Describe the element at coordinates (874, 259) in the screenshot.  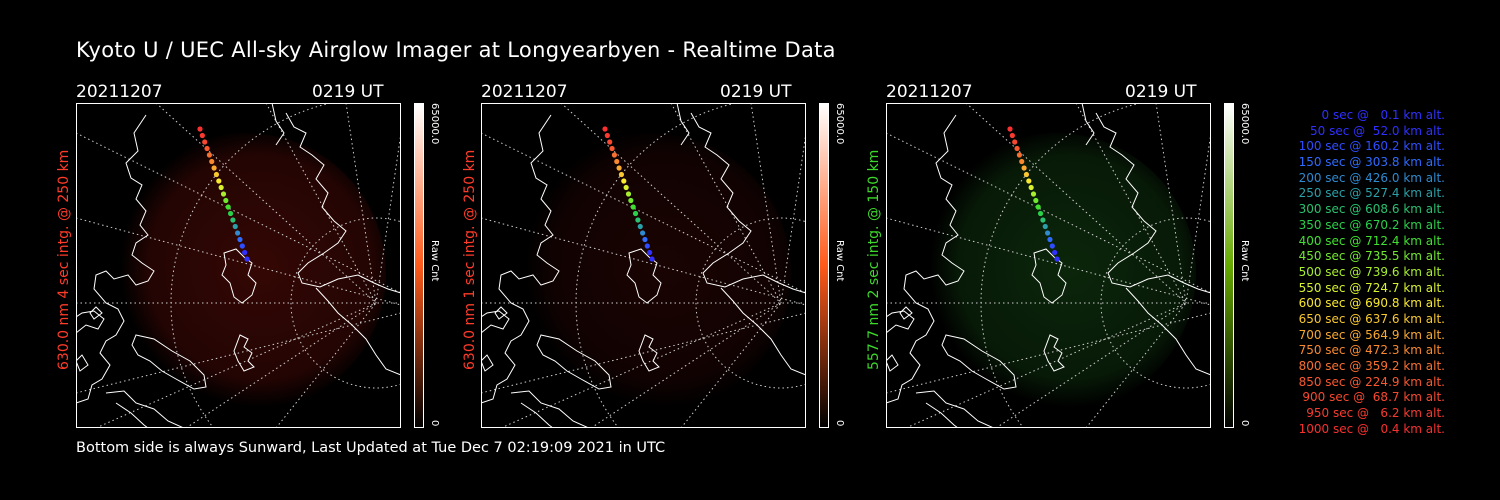
I see `panel-3-wavelength-label: 557.7 nm 2 sec intg. @ 150 km` at that location.